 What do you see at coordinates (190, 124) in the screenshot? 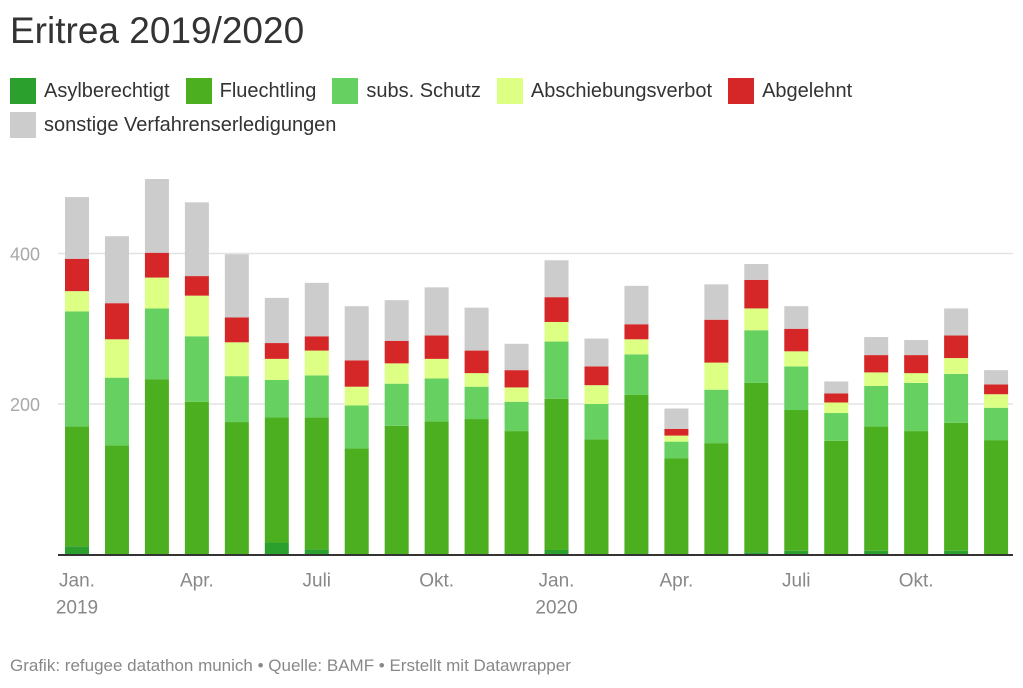
I see `legend-label: sonstige Verfahrenserledigungen` at bounding box center [190, 124].